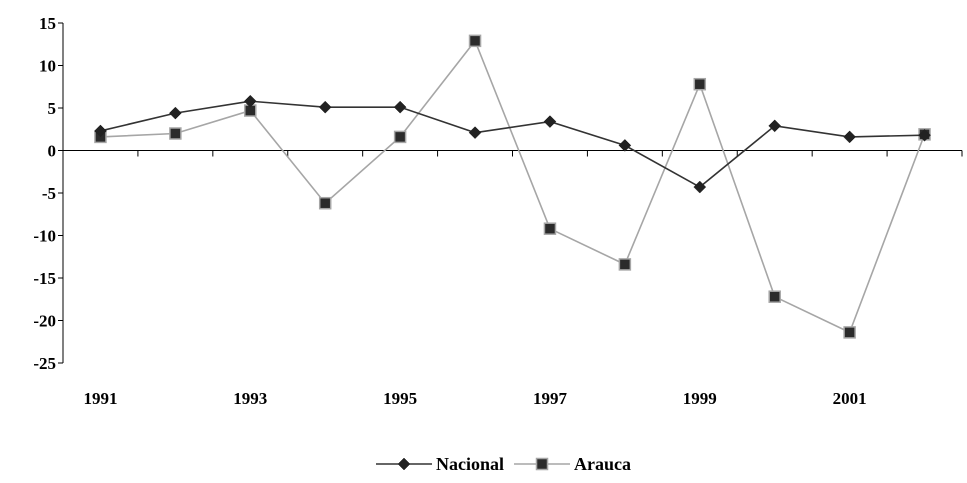 The height and width of the screenshot is (483, 967). What do you see at coordinates (550, 398) in the screenshot?
I see `x-tick-label: 1997` at bounding box center [550, 398].